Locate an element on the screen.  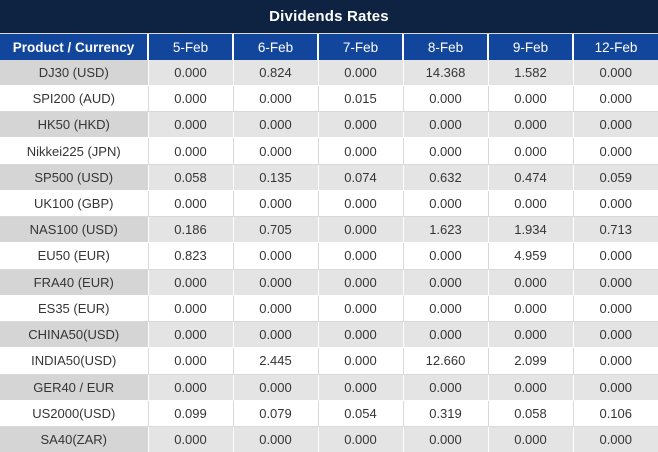
value-cell: 0.074 is located at coordinates (361, 177).